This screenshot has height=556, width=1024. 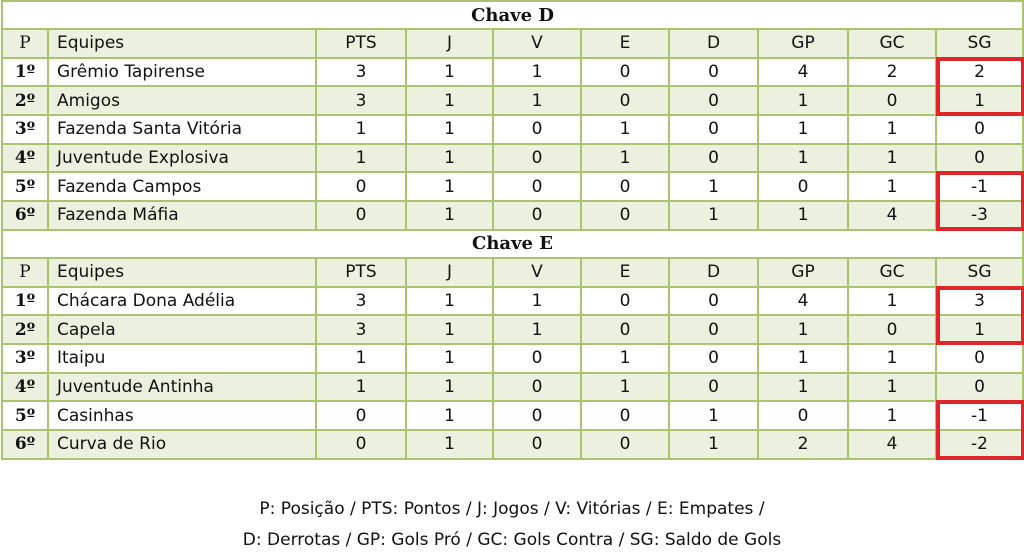 I want to click on cell-team: Capela, so click(x=182, y=329).